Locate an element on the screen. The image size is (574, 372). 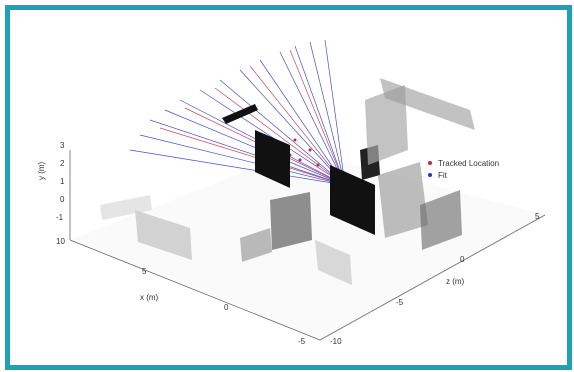
structure-box is located at coordinates (291, 221).